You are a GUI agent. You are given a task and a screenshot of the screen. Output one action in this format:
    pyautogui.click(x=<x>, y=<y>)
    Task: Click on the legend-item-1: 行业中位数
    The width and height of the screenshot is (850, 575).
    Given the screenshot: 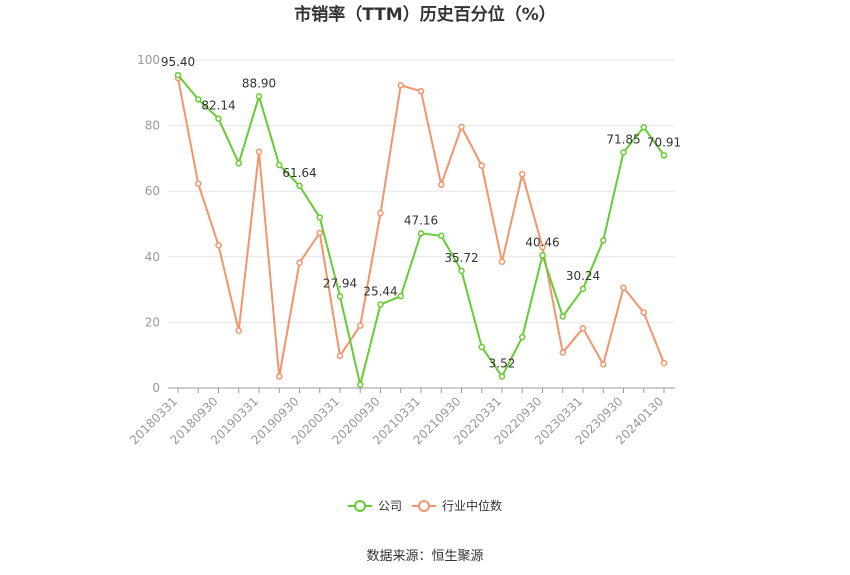 What is the action you would take?
    pyautogui.click(x=457, y=505)
    